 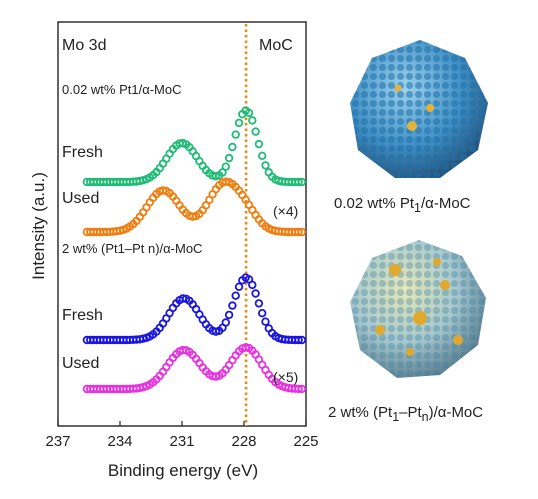 What do you see at coordinates (57, 441) in the screenshot?
I see `x-tick-label: 237` at bounding box center [57, 441].